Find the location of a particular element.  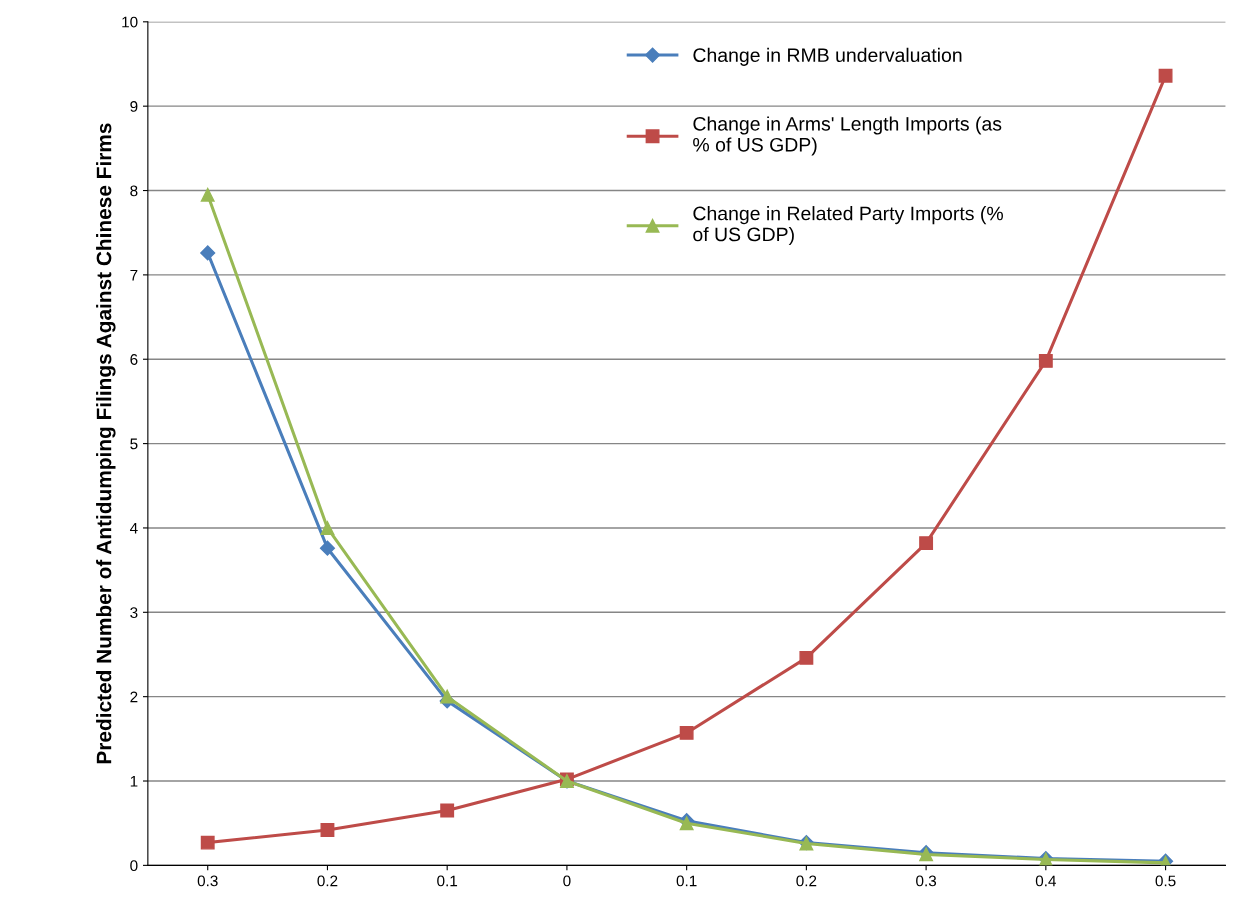

legend-label: Change in RMB undervaluation is located at coordinates (827, 56).